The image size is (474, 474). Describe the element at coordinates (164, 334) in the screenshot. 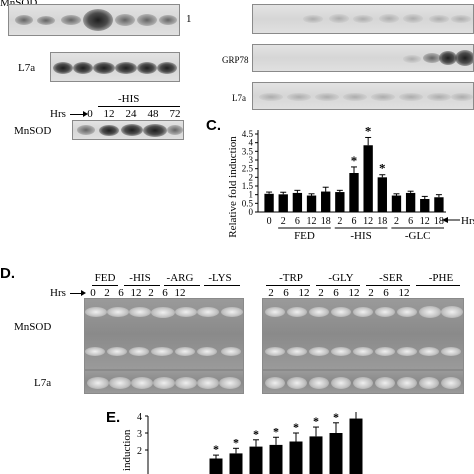

I see `panel-d-mnsod-blot-left` at that location.